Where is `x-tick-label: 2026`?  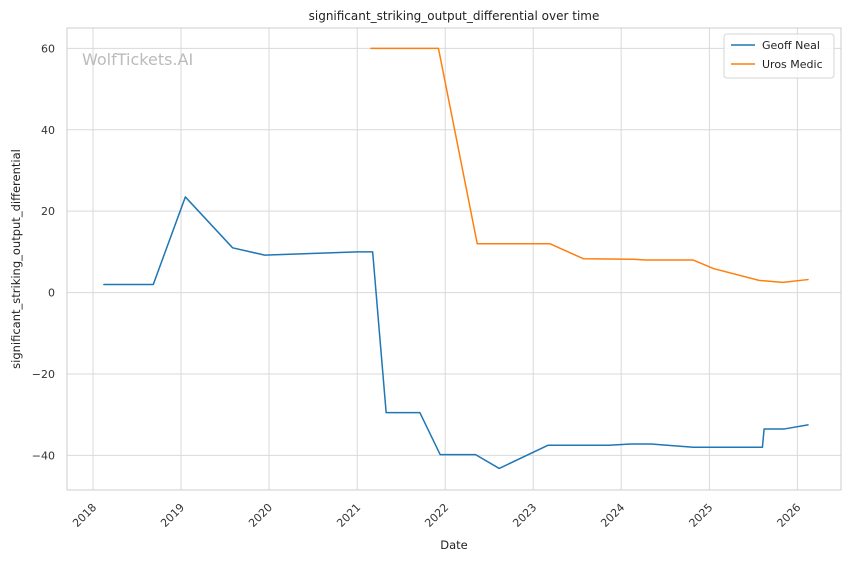
x-tick-label: 2026 is located at coordinates (789, 515).